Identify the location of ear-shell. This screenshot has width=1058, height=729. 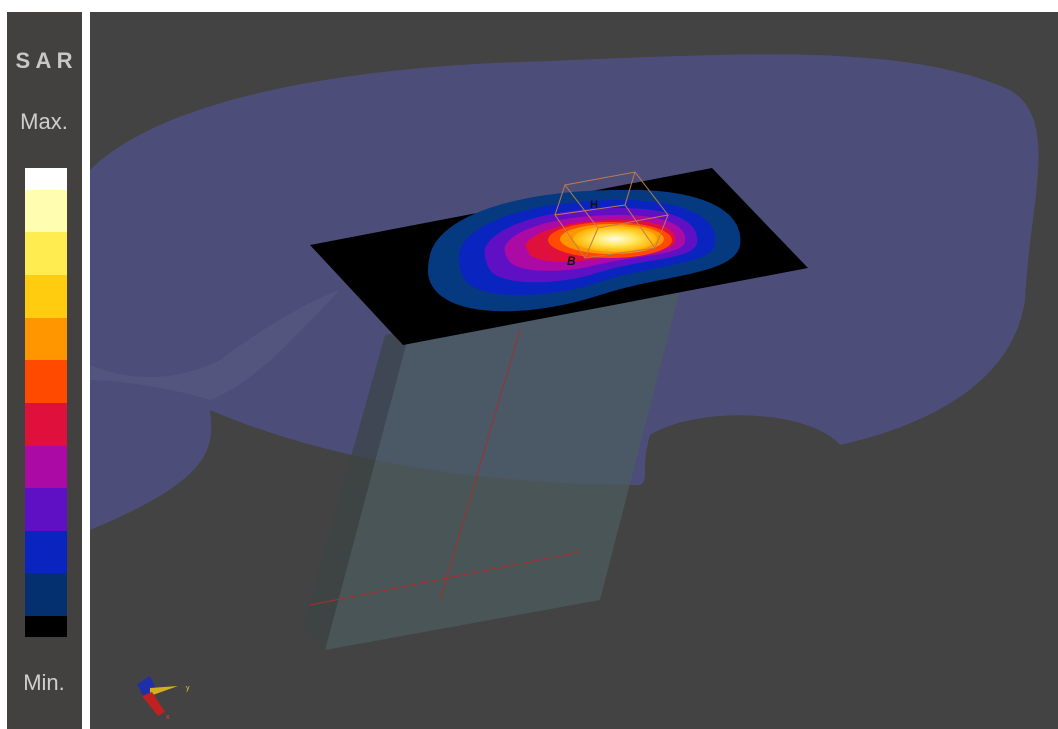
(215, 345).